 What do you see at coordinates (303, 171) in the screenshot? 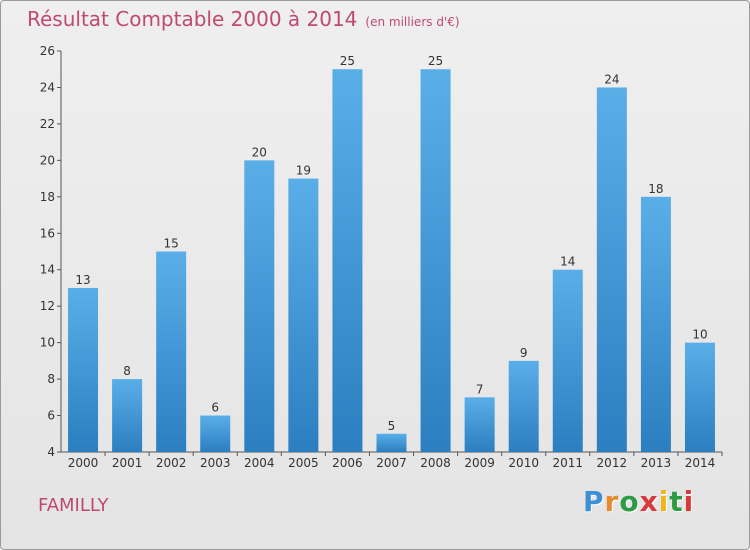
I see `data-label: 19` at bounding box center [303, 171].